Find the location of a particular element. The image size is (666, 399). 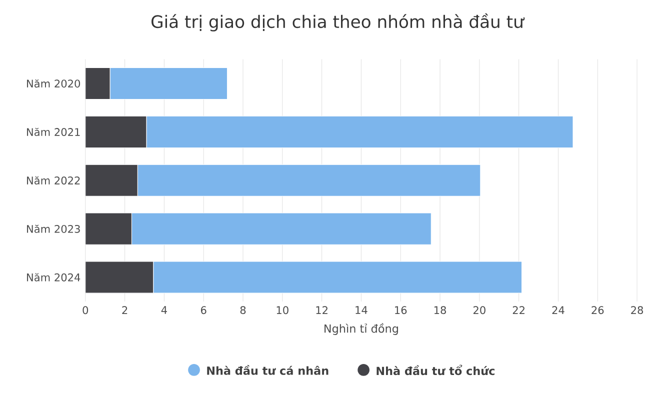

x-tick-label: 26 is located at coordinates (598, 310).